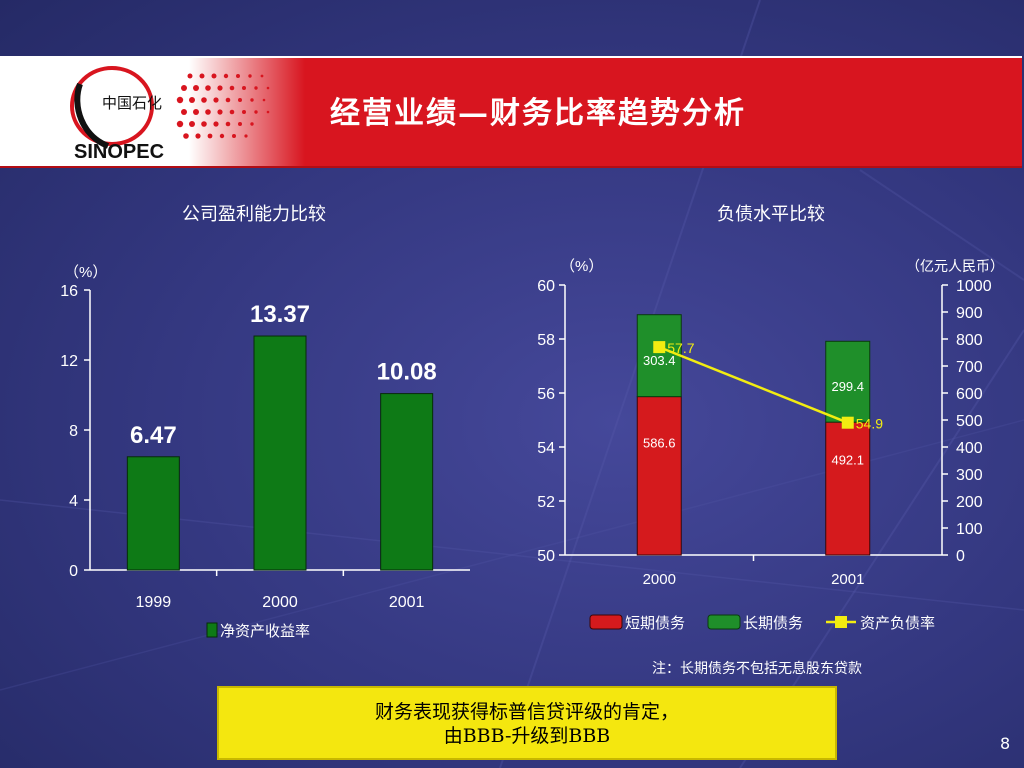 This screenshot has height=768, width=1024. I want to click on chart2-left-tick-label: 56, so click(546, 394).